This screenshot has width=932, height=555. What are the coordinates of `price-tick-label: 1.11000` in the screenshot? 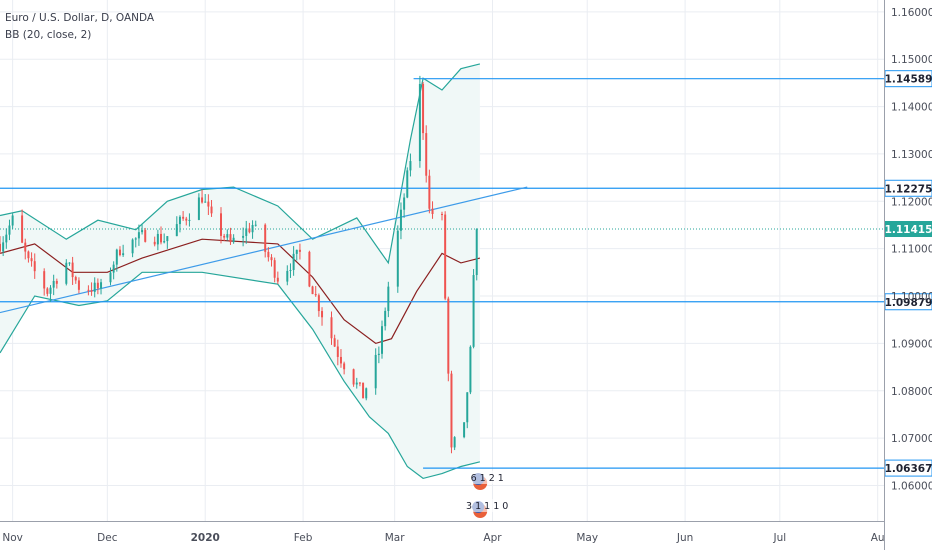 It's located at (911, 250).